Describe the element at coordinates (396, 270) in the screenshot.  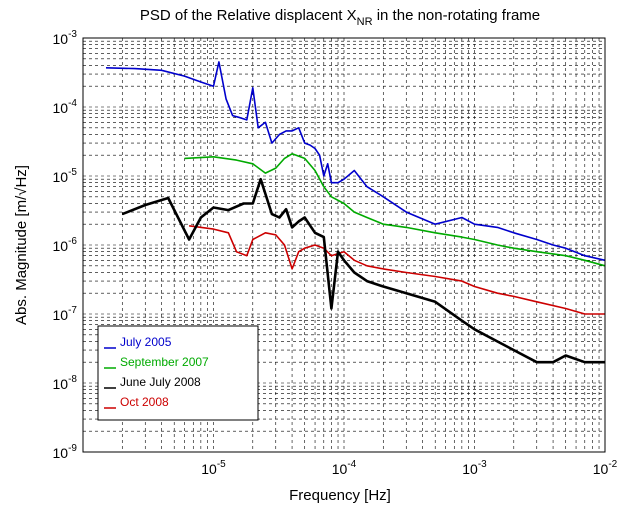
I see `series-line-oct-2008` at that location.